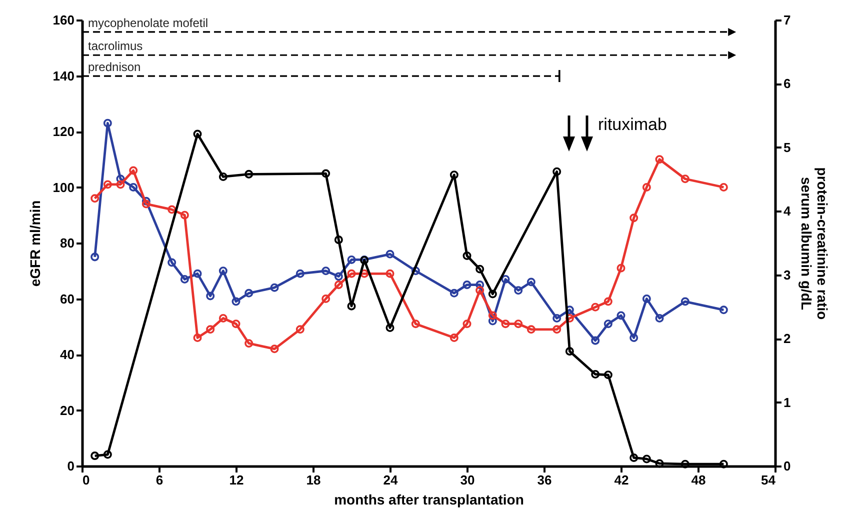 The width and height of the screenshot is (846, 519). Describe the element at coordinates (67, 298) in the screenshot. I see `y-tick-label: 60` at that location.